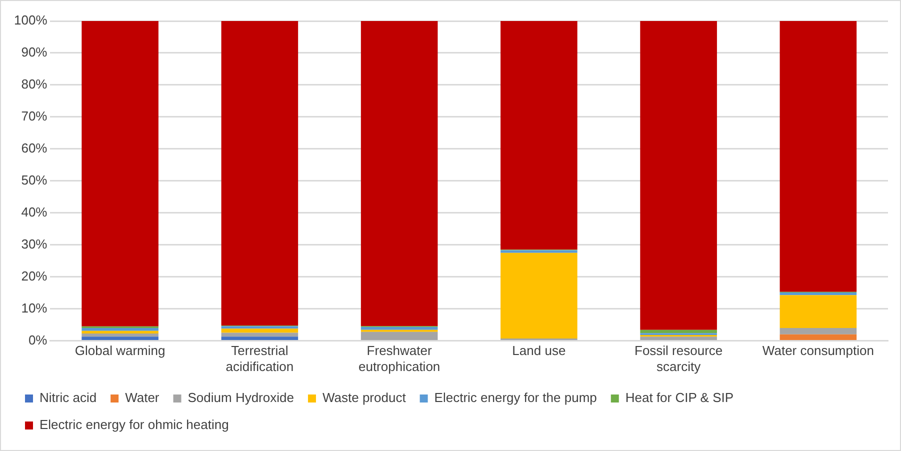 The height and width of the screenshot is (451, 901). I want to click on legend-label: Heat for CIP & SIP, so click(679, 398).